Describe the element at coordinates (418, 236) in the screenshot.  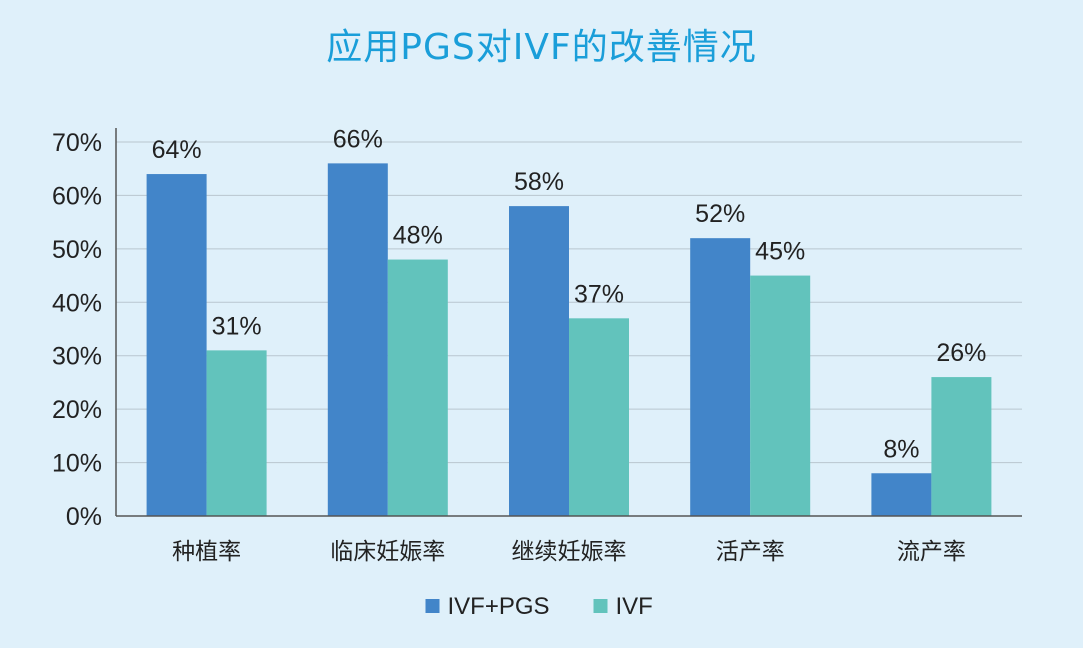
I see `data-label: 48%` at that location.